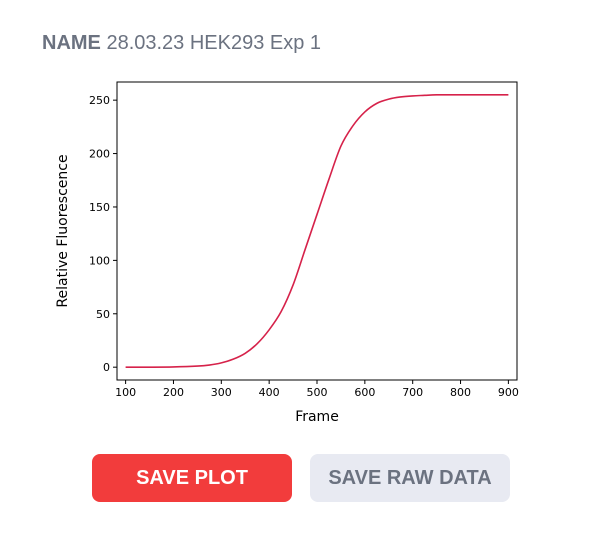 The width and height of the screenshot is (596, 534). I want to click on save-raw-data-button: SAVE RAW DATA, so click(410, 478).